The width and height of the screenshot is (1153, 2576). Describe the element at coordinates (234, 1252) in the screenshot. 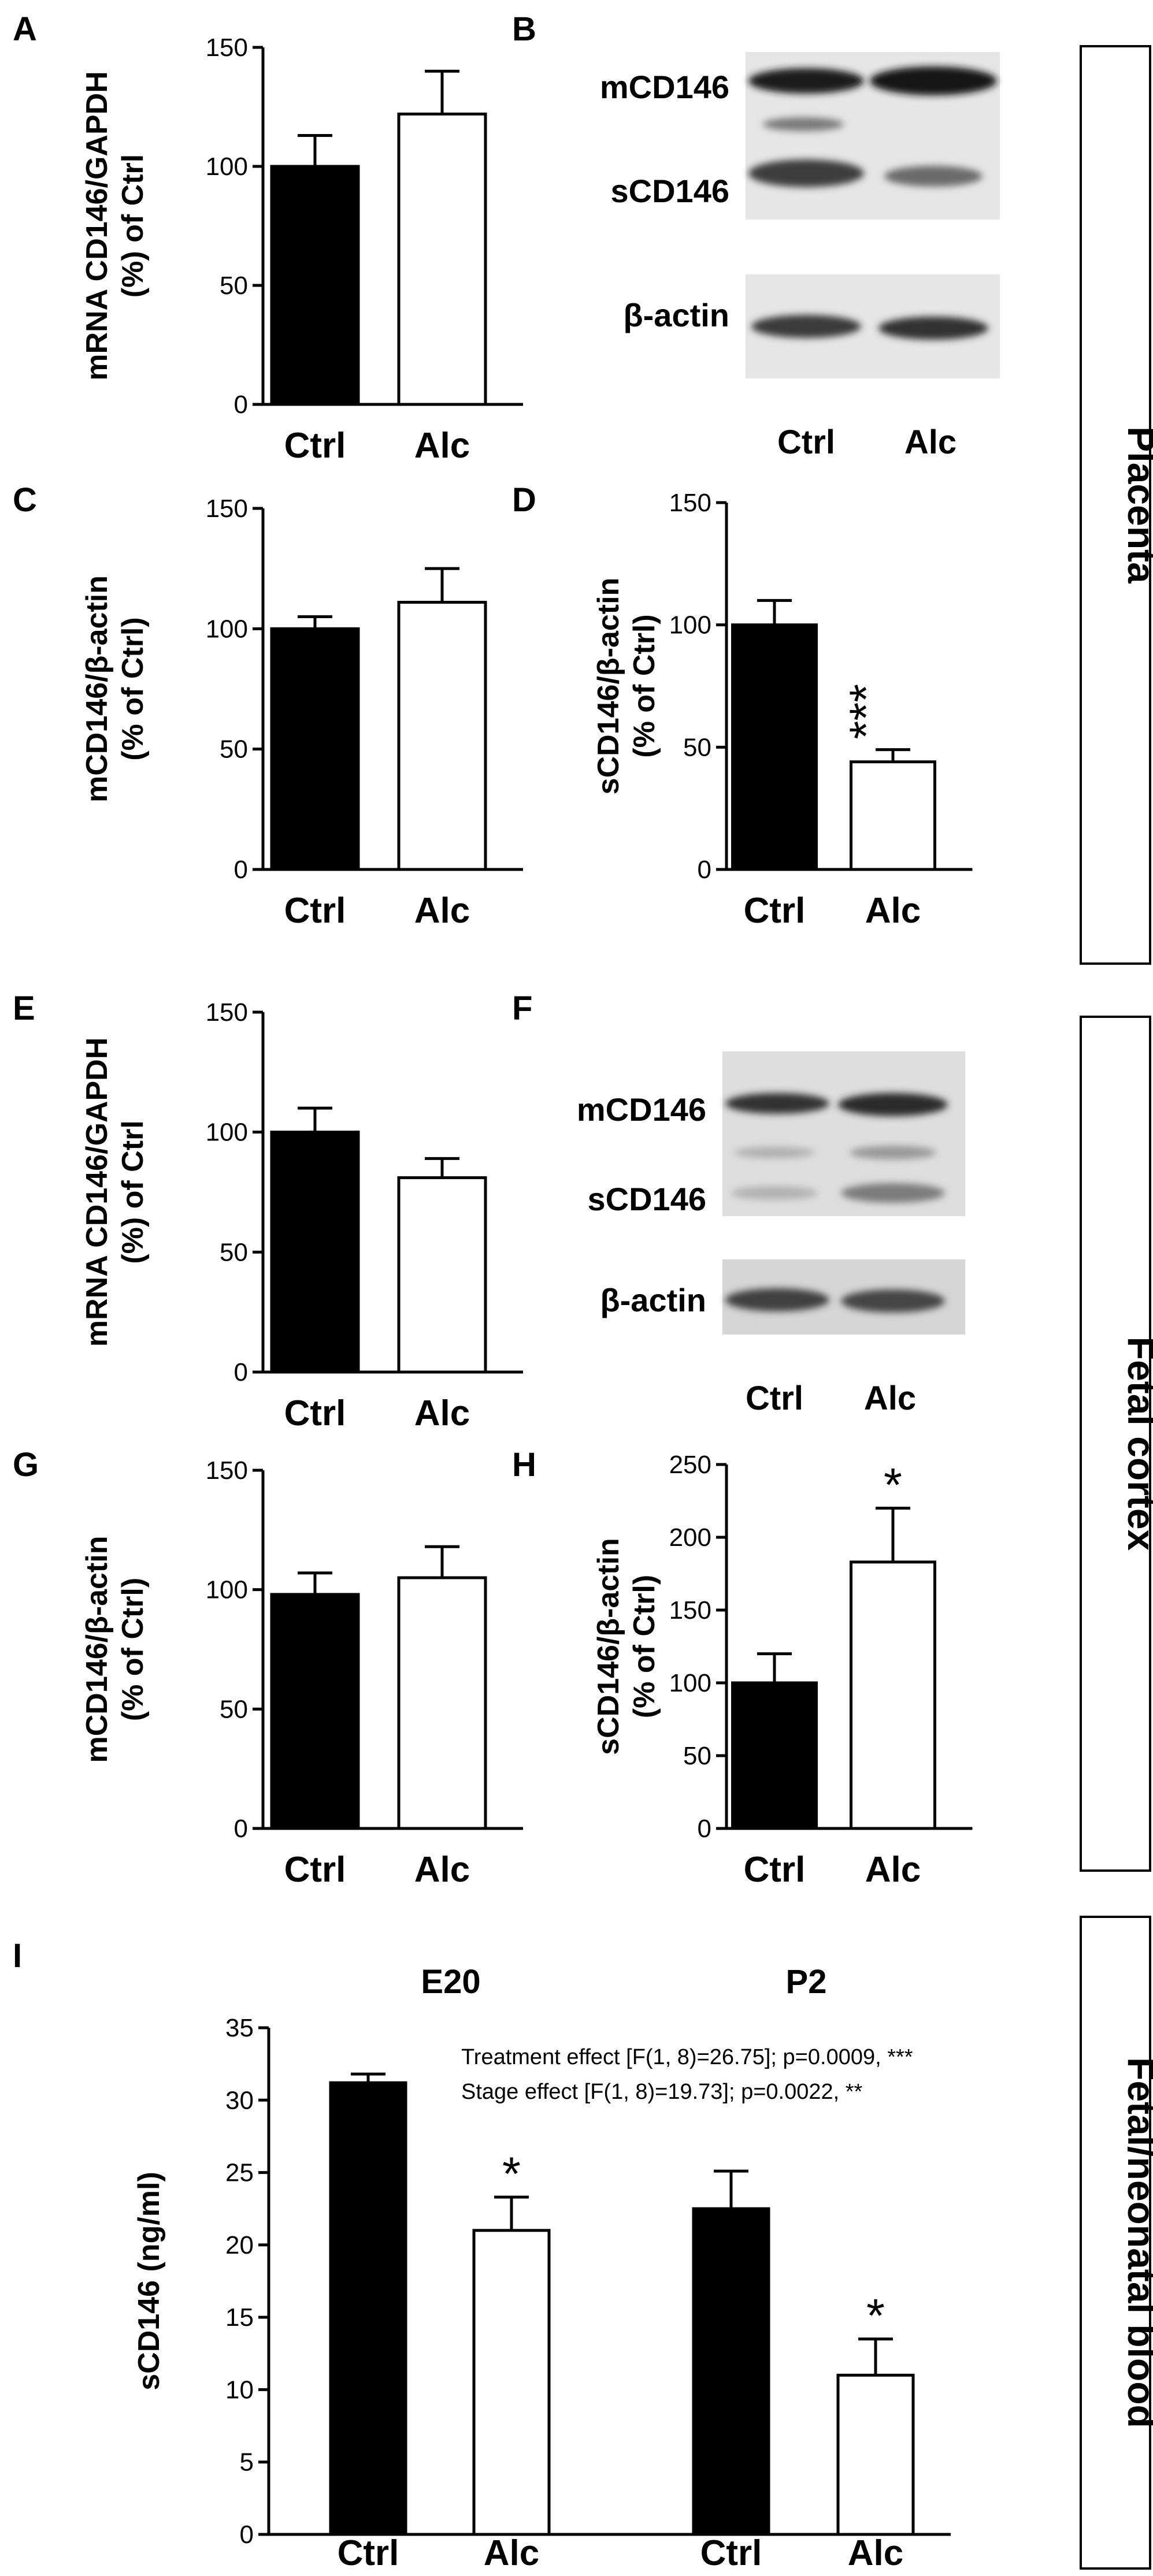

I see `y-tick-label-e-1: 50` at that location.